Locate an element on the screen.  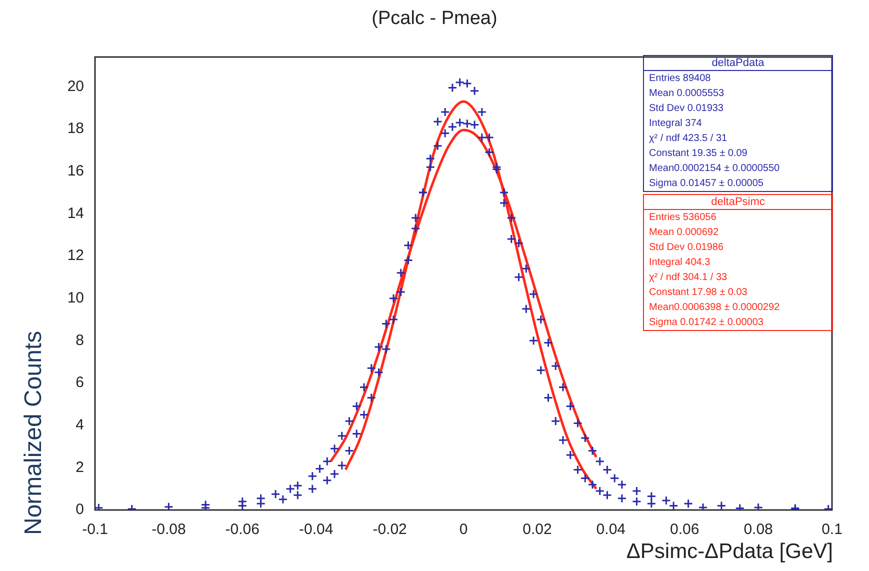
x-tick-label: -0.08 is located at coordinates (169, 529).